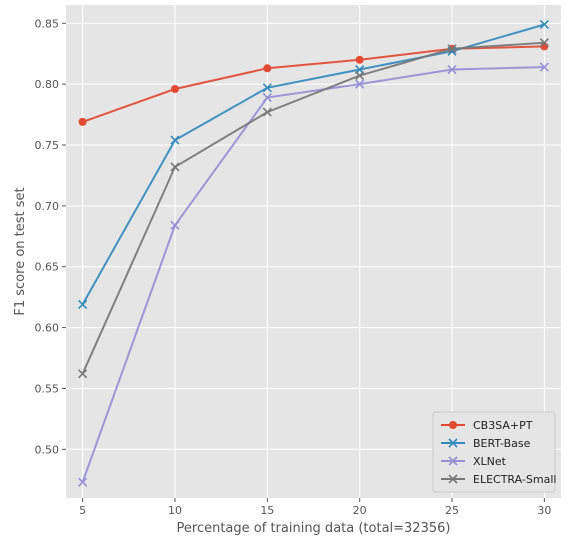 The width and height of the screenshot is (568, 542). Describe the element at coordinates (47, 206) in the screenshot. I see `y-tick-label: 0.70` at that location.